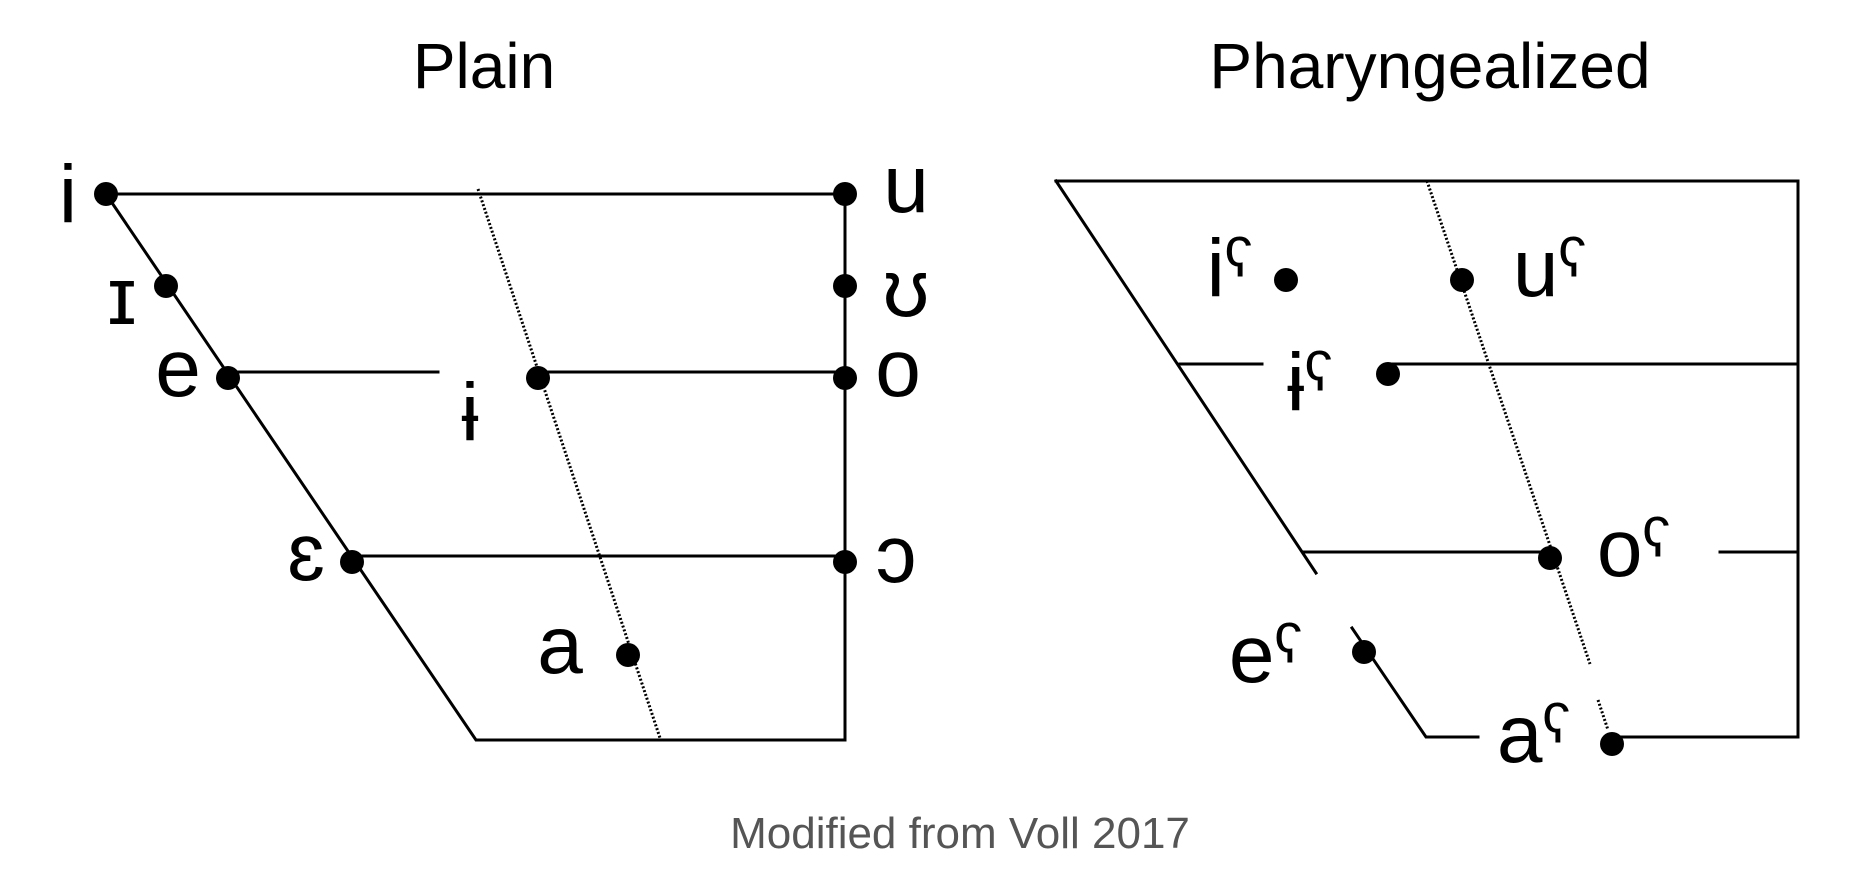  What do you see at coordinates (845, 194) in the screenshot?
I see `vowel-dot-u` at bounding box center [845, 194].